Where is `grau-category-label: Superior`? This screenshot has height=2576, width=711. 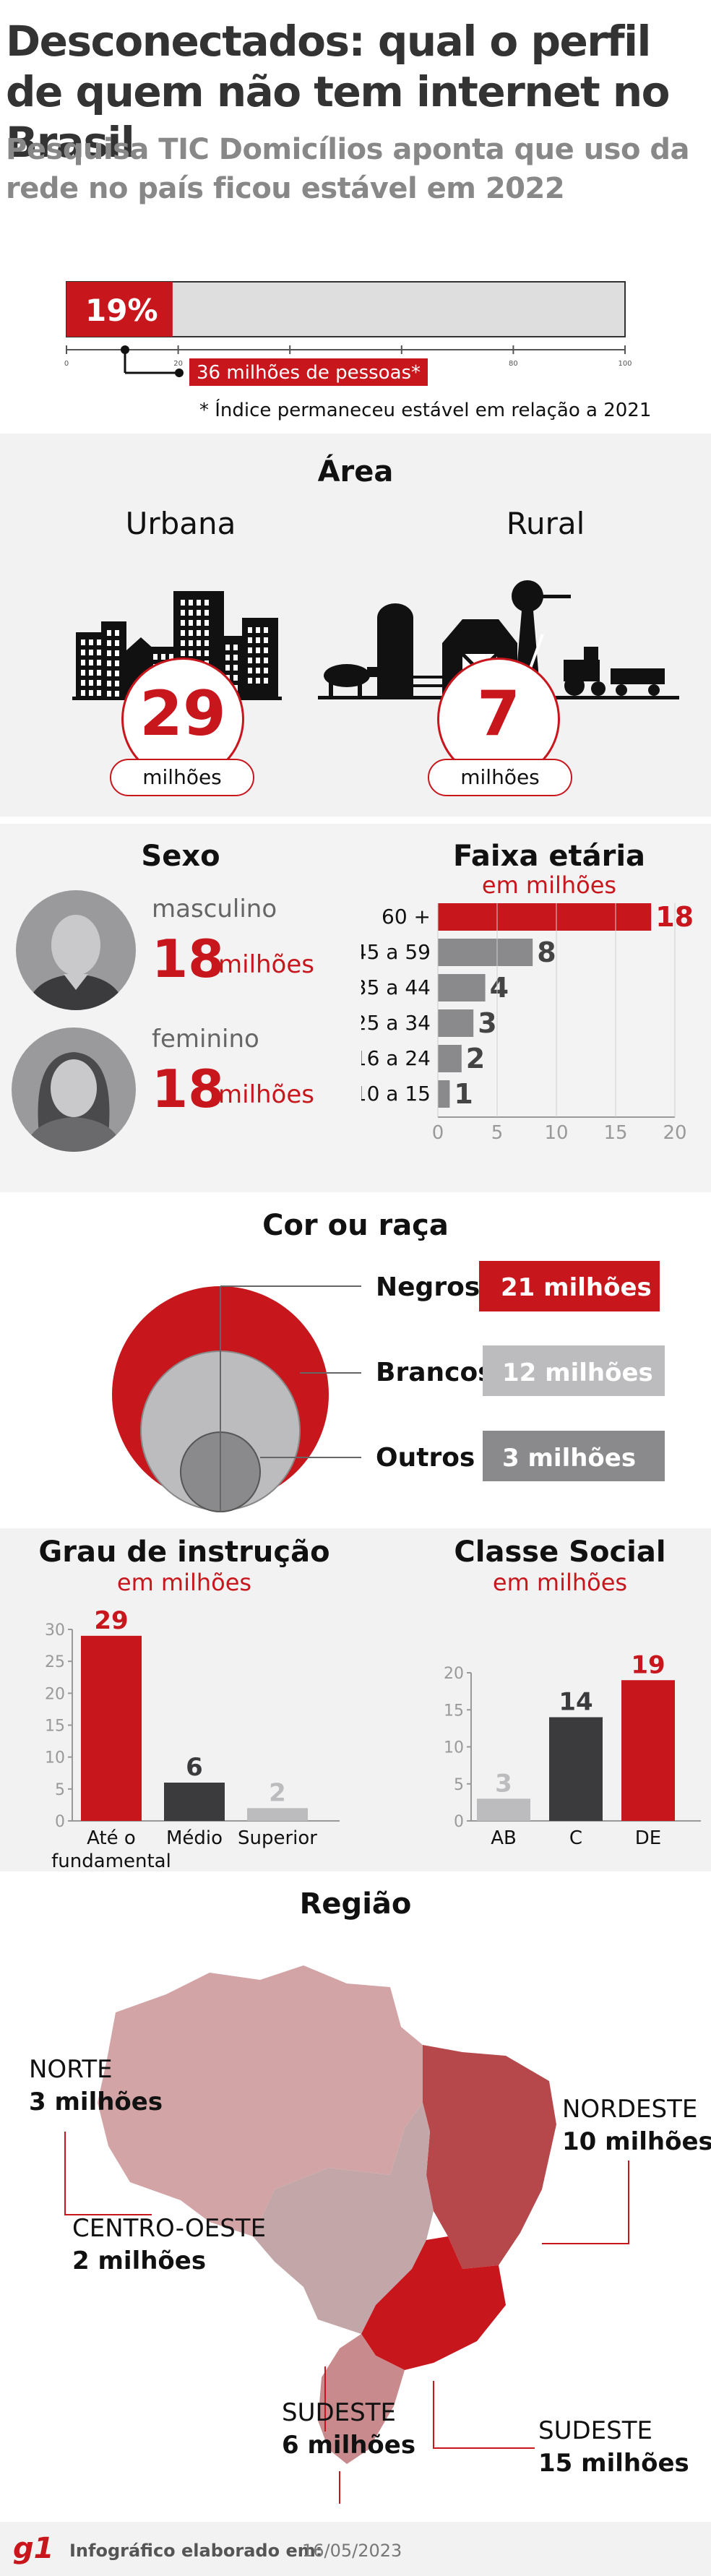
grau-category-label: Superior is located at coordinates (277, 1838).